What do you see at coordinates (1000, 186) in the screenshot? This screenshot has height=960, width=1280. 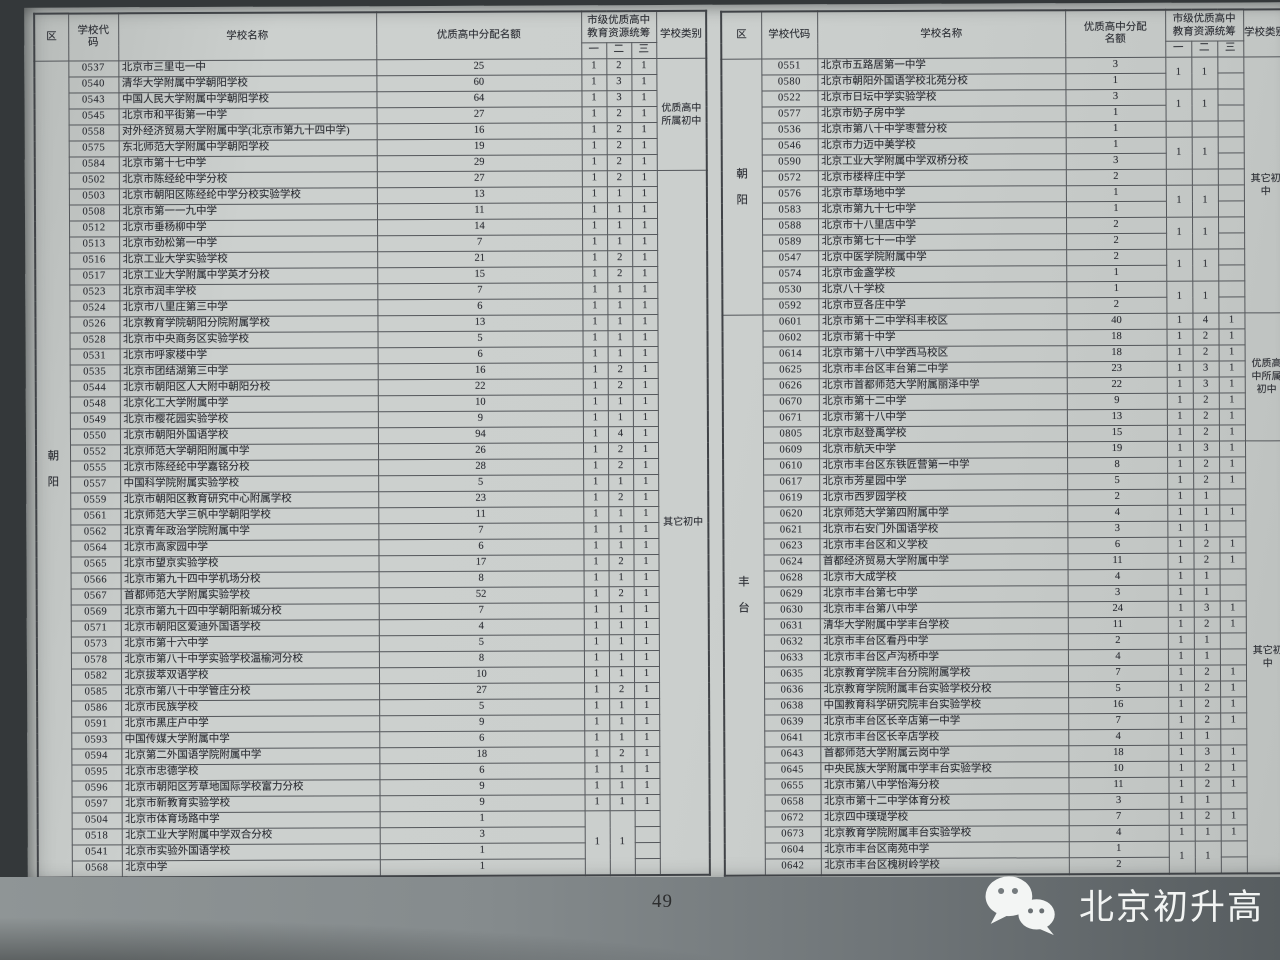 I see `table-row: 朝 阳 0551 北京市五路居第一中学 3 1 1 其它初中` at bounding box center [1000, 186].